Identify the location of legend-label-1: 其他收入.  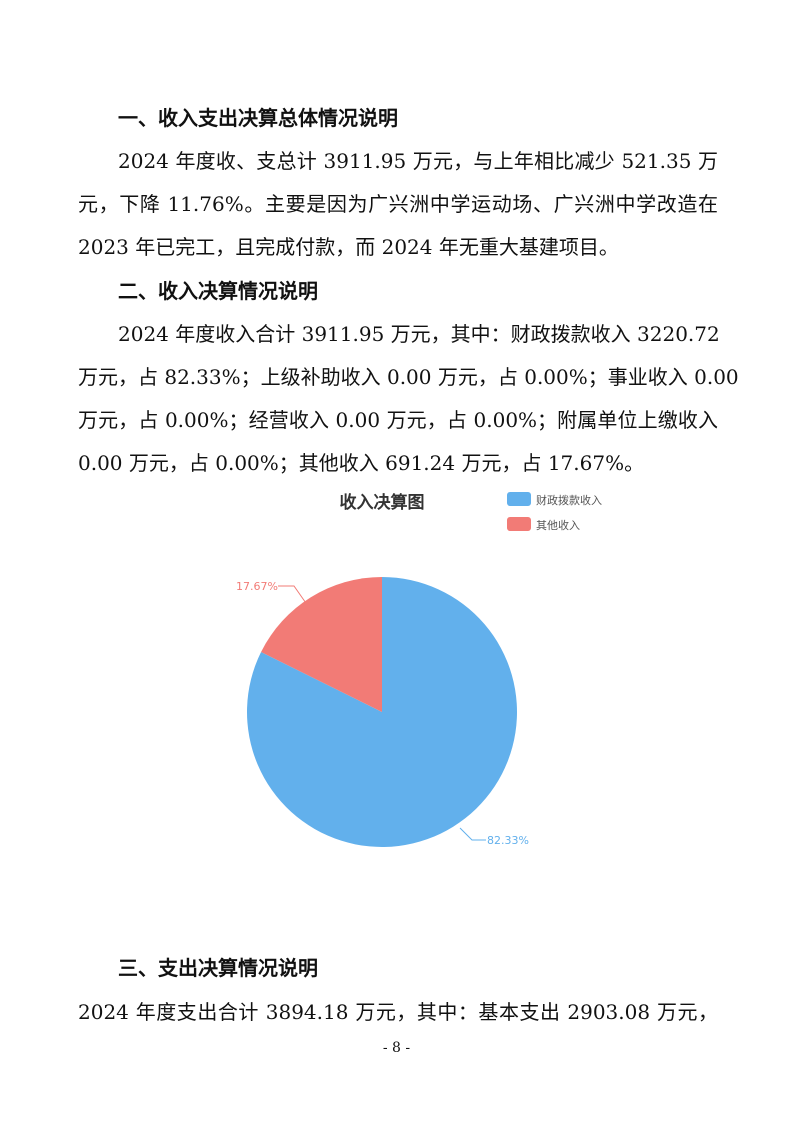
(558, 525).